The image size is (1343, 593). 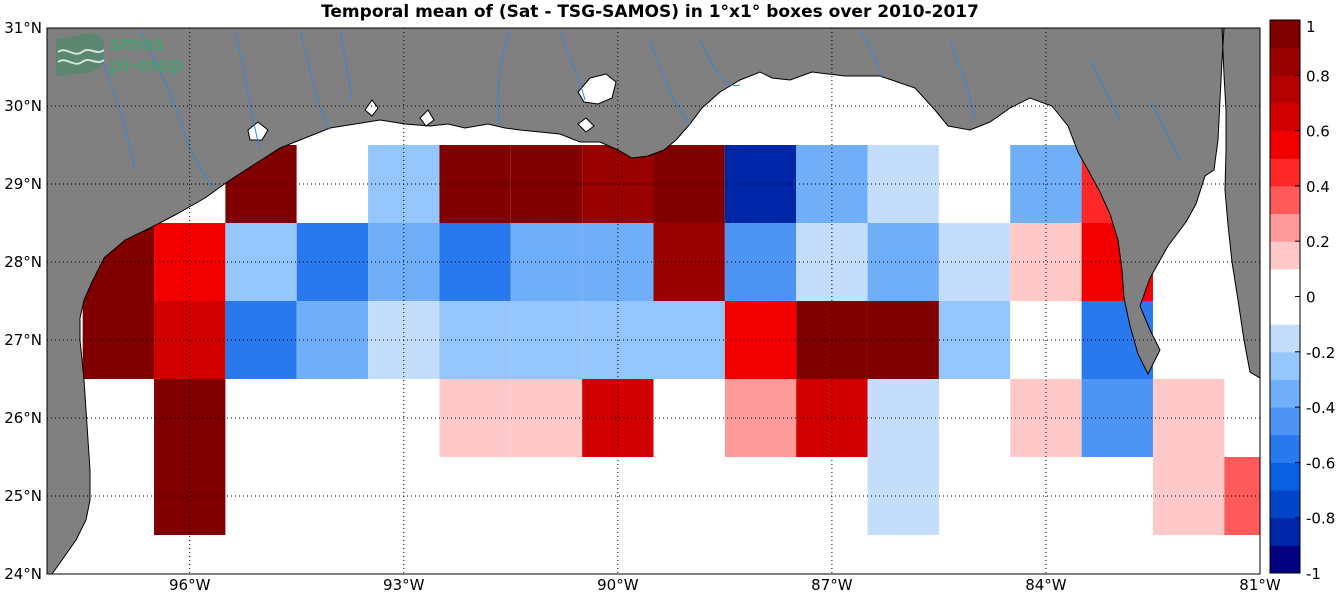 What do you see at coordinates (23, 262) in the screenshot?
I see `latitude-tick-label: 28°N` at bounding box center [23, 262].